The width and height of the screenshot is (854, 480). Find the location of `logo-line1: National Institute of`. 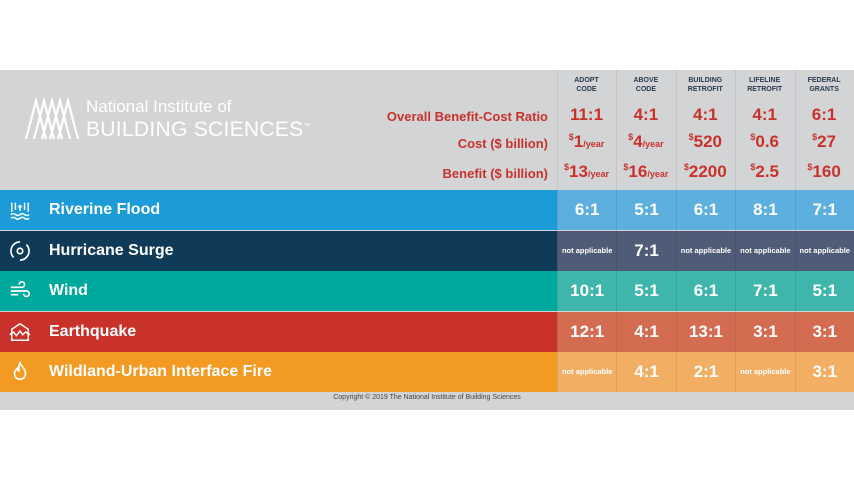

logo-line1: National Institute of is located at coordinates (159, 106).